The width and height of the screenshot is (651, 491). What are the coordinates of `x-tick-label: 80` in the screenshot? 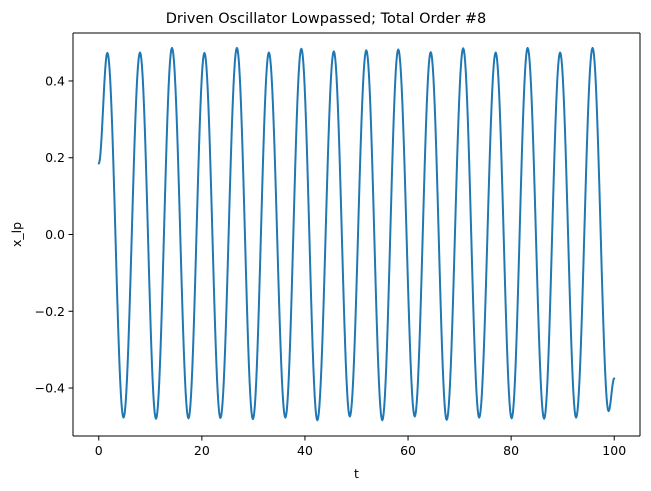 It's located at (511, 450).